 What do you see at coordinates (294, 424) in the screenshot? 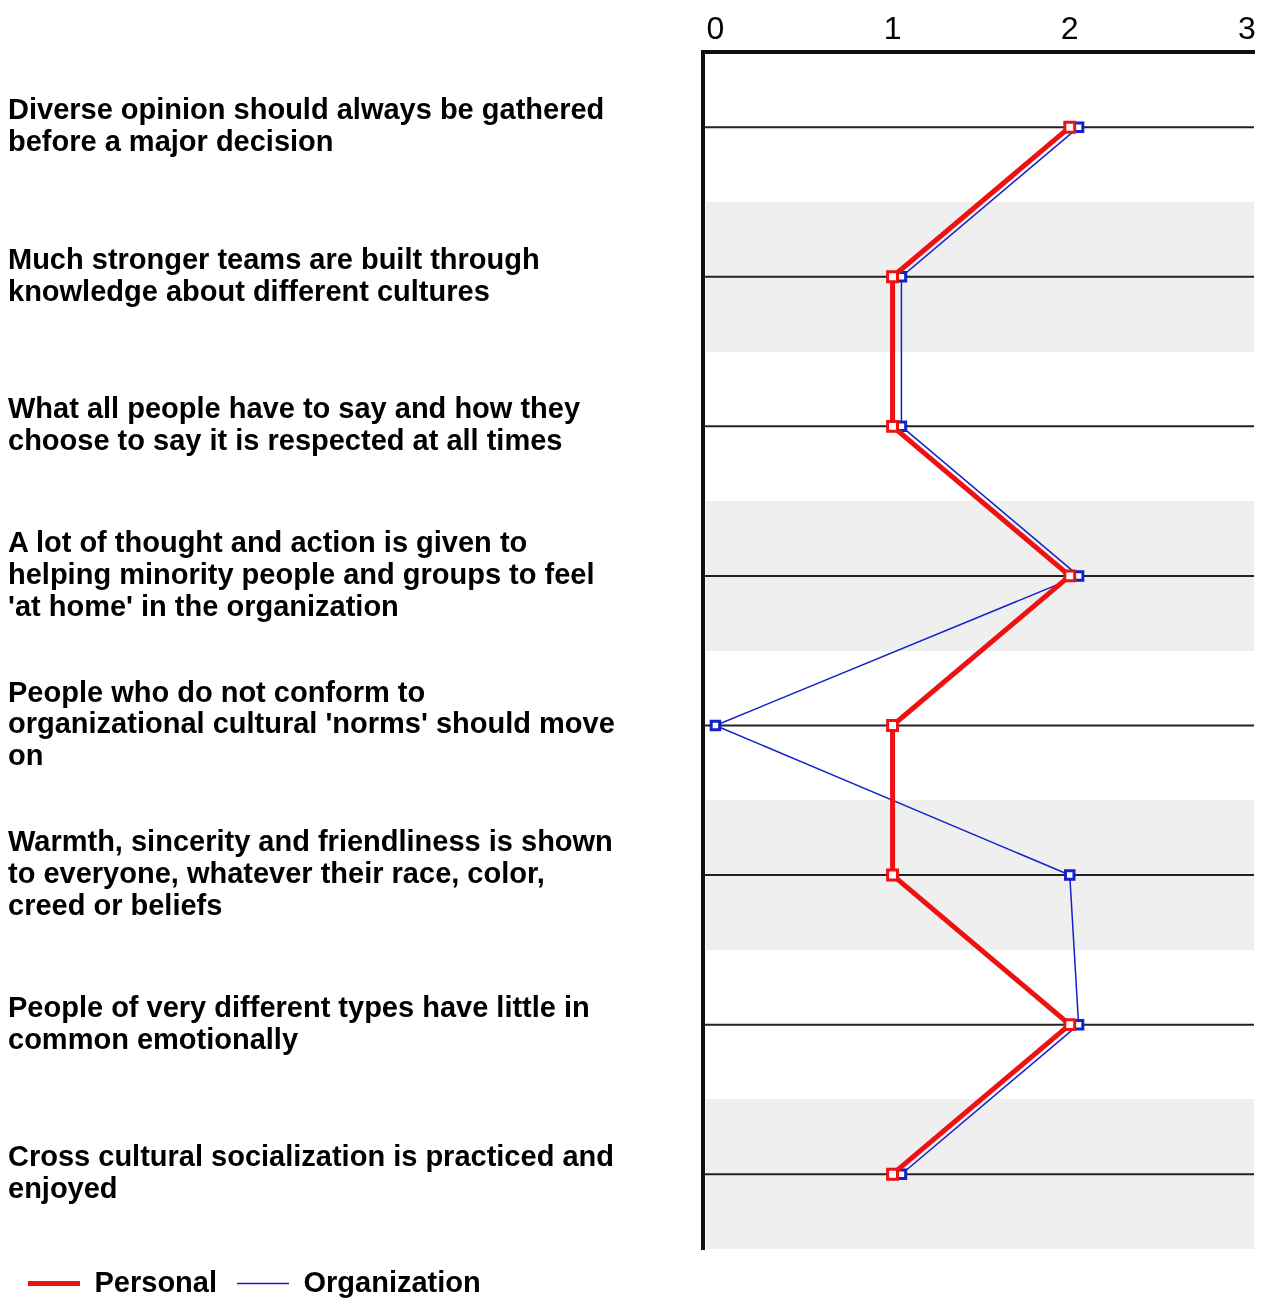
I see `y-tick-label: What all people have to say and how they choose to say it is respected at all times` at bounding box center [294, 424].